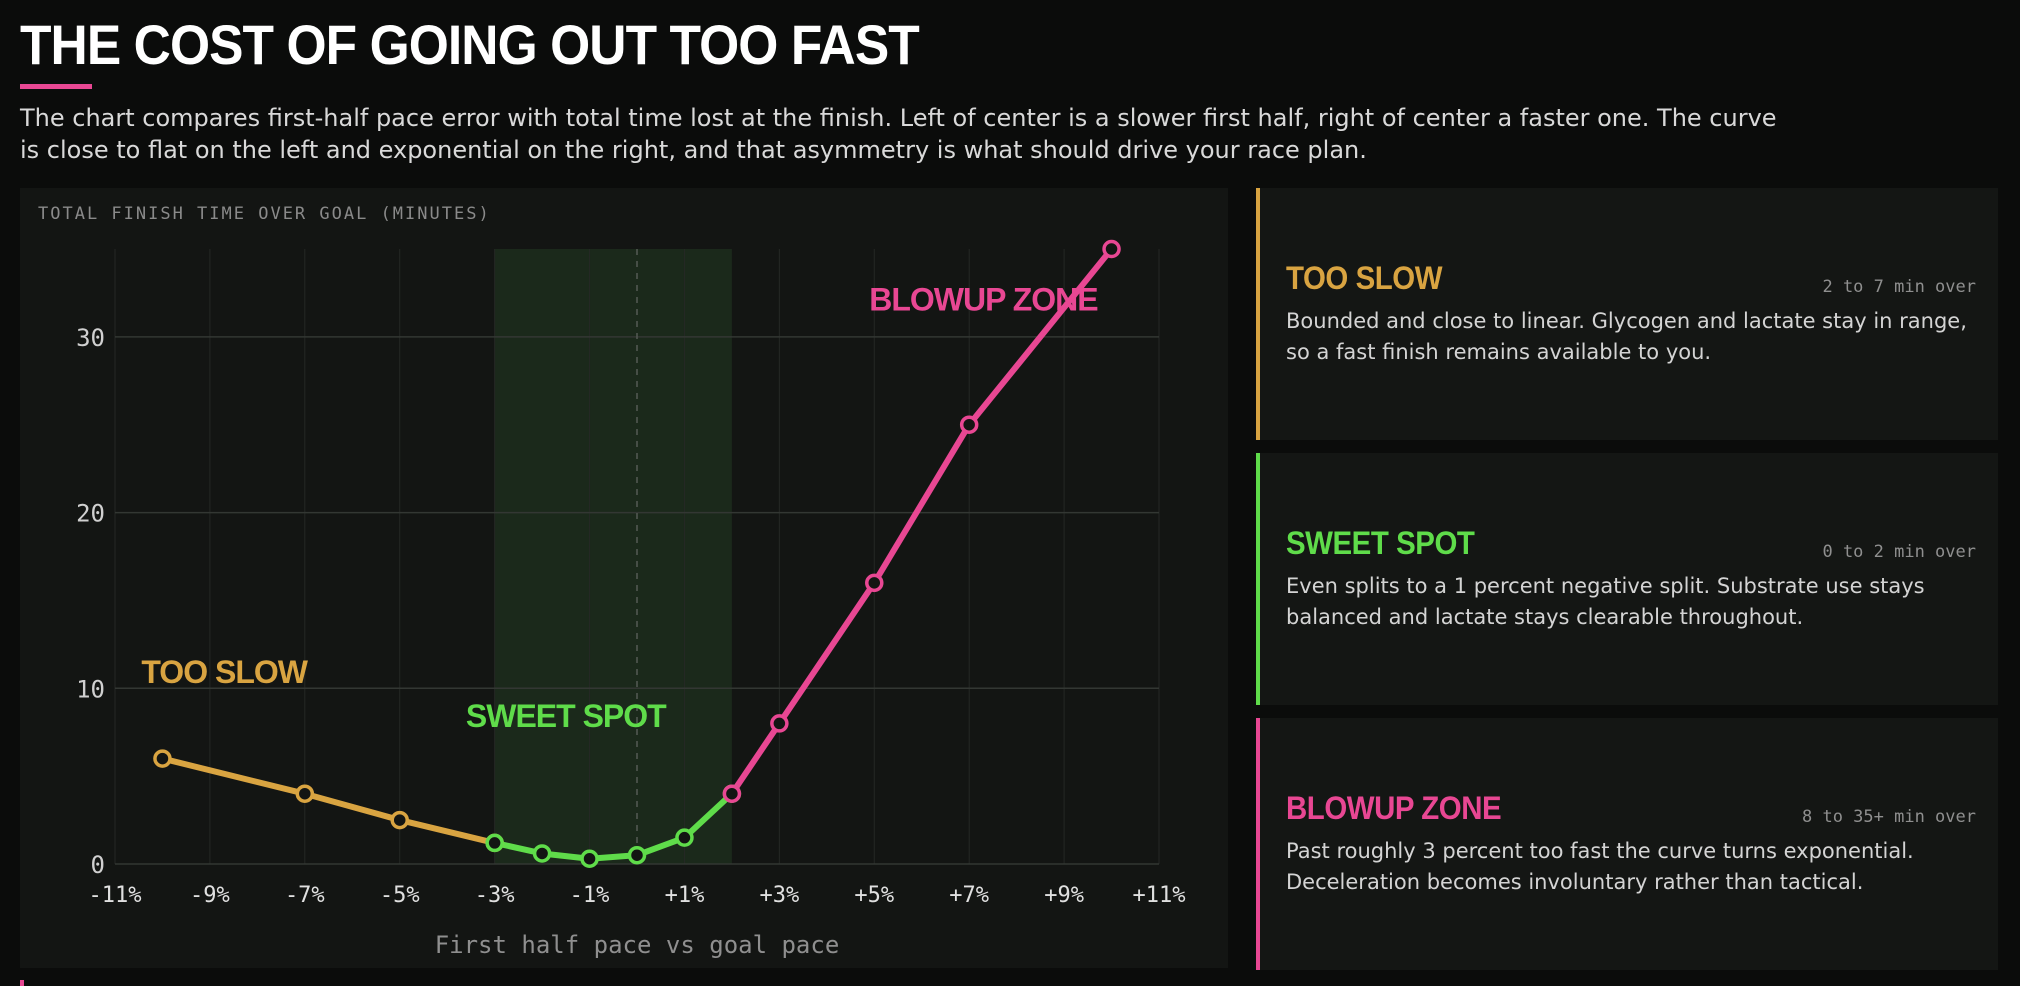  What do you see at coordinates (90, 514) in the screenshot?
I see `y-tick-label: 20` at bounding box center [90, 514].